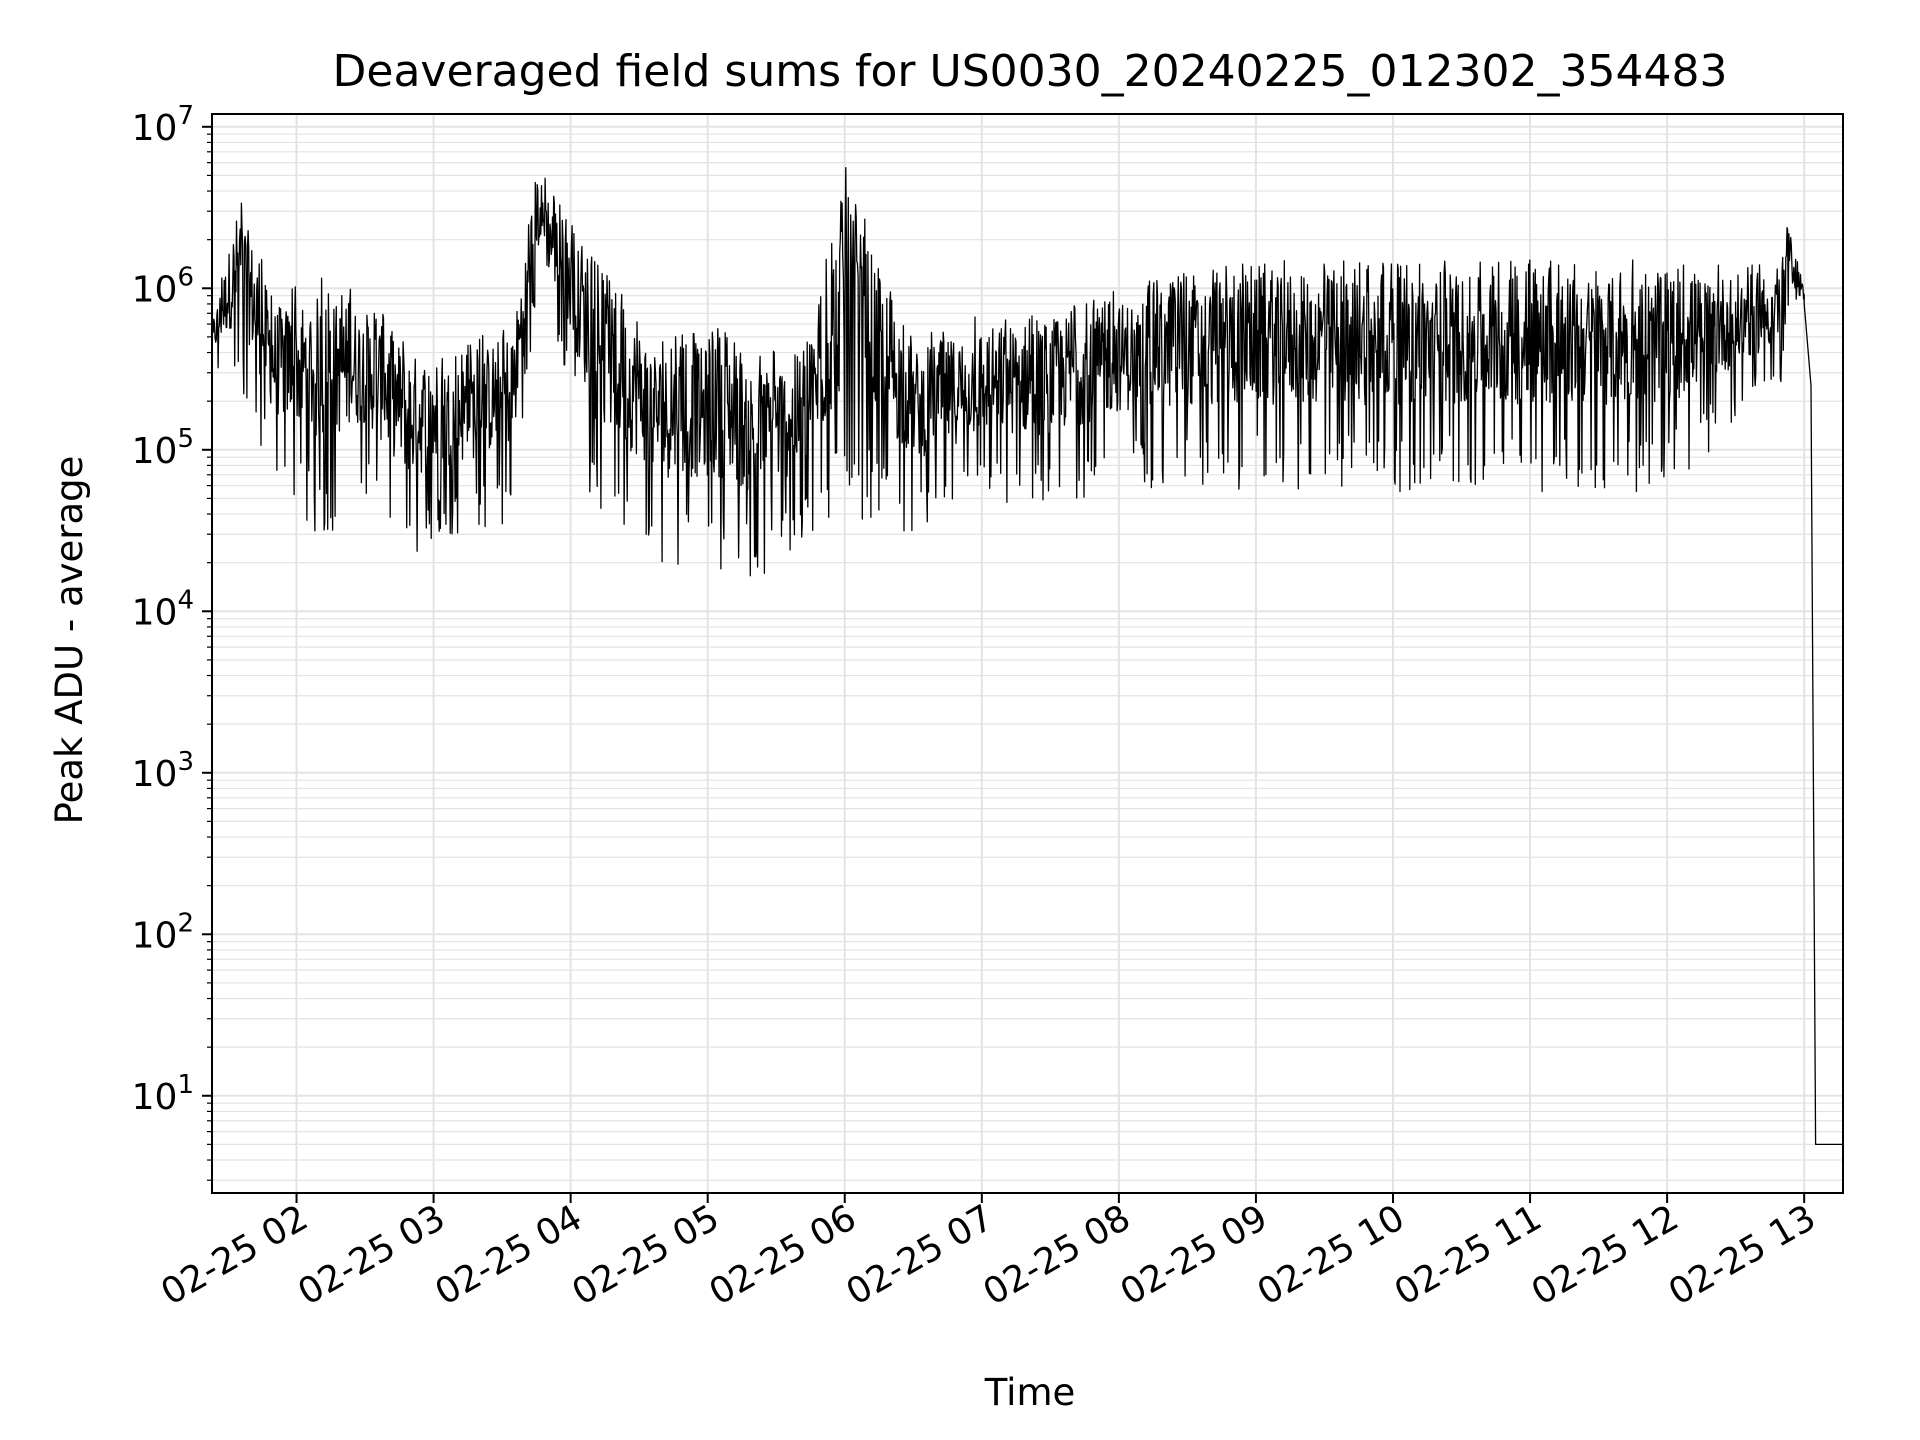 The height and width of the screenshot is (1440, 1920). I want to click on y-tick-label: 10⁷, so click(163, 125).